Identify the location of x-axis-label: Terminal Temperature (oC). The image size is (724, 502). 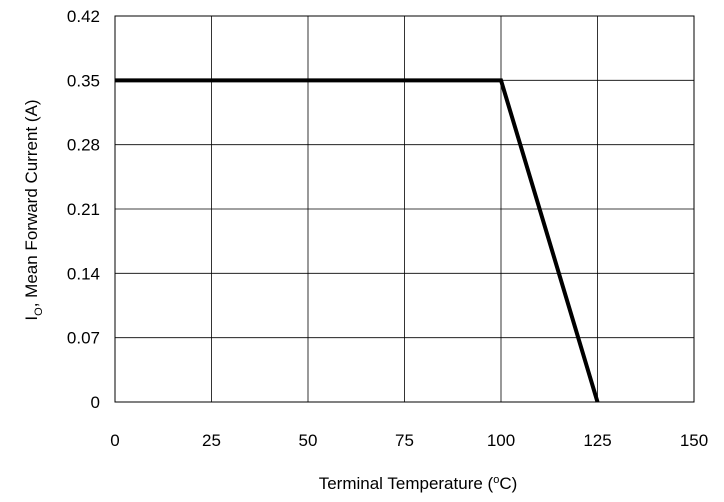
(418, 483).